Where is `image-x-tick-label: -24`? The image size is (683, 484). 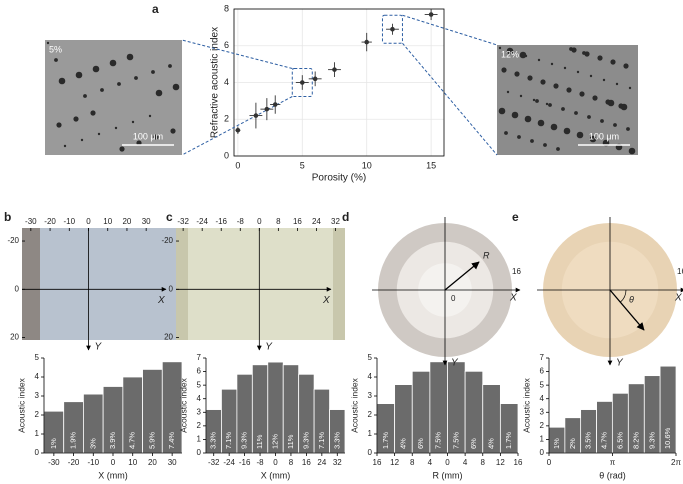 image-x-tick-label: -24 is located at coordinates (202, 221).